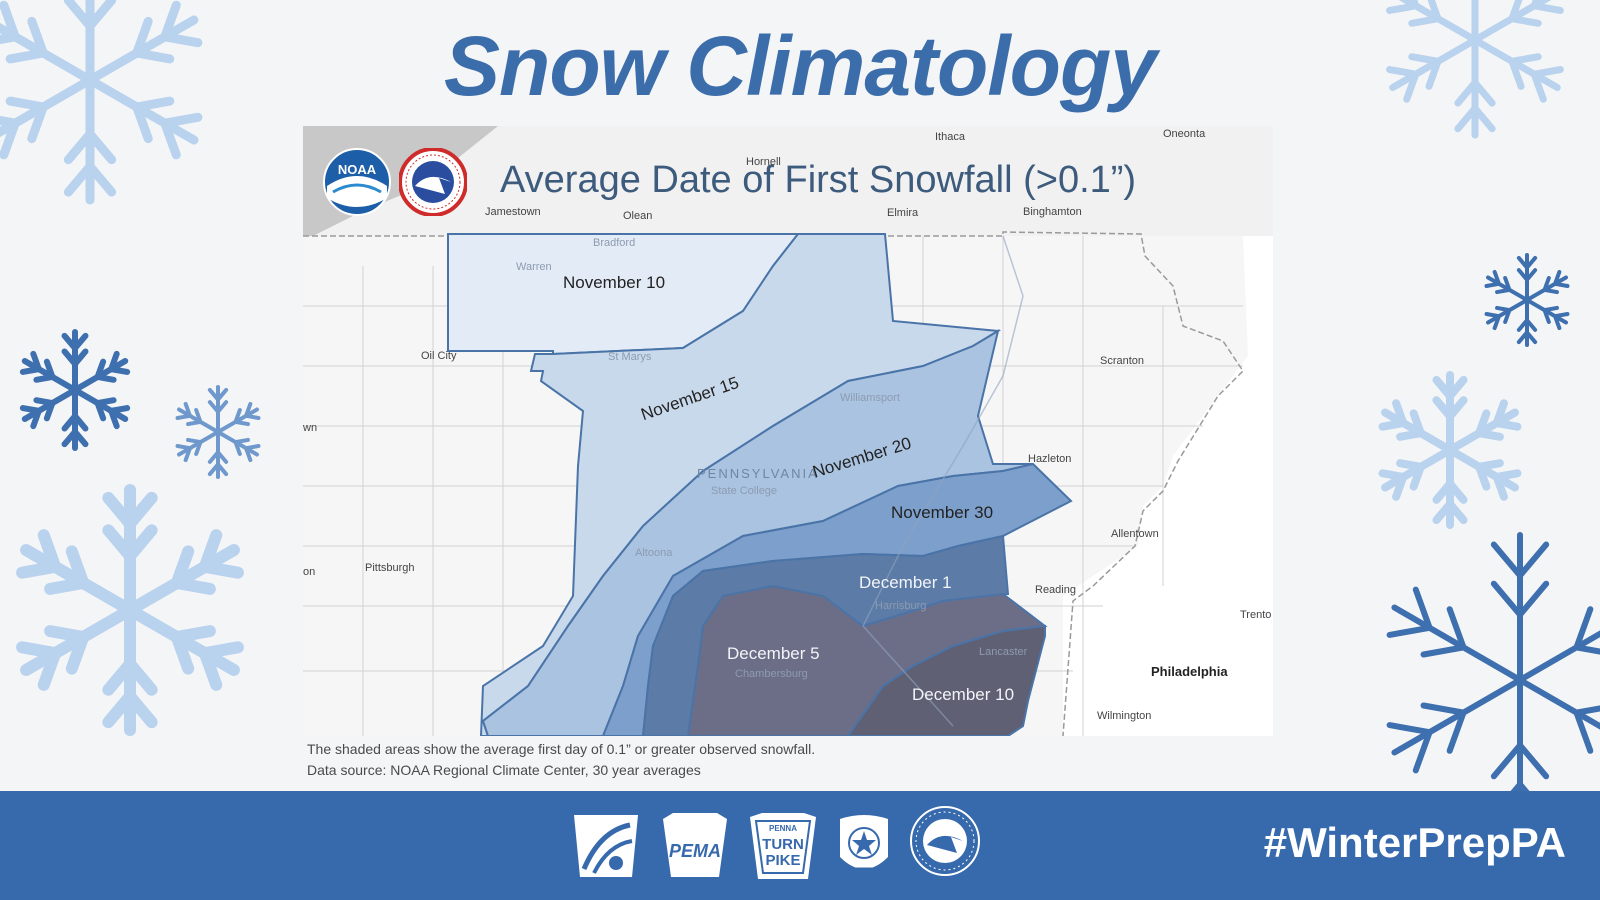 This screenshot has height=900, width=1600. What do you see at coordinates (606, 848) in the screenshot?
I see `penndot-logo-icon` at bounding box center [606, 848].